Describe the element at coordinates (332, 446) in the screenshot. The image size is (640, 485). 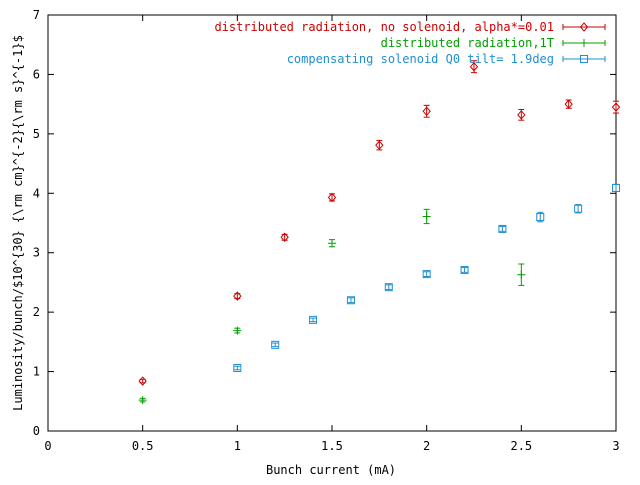
I see `x-tick-label: 1.5` at that location.